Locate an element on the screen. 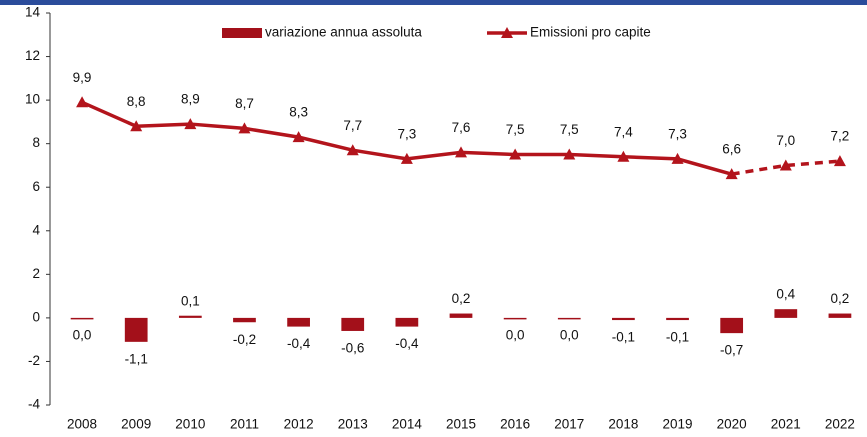 The height and width of the screenshot is (437, 867). y-tick-label: -2 is located at coordinates (34, 360).